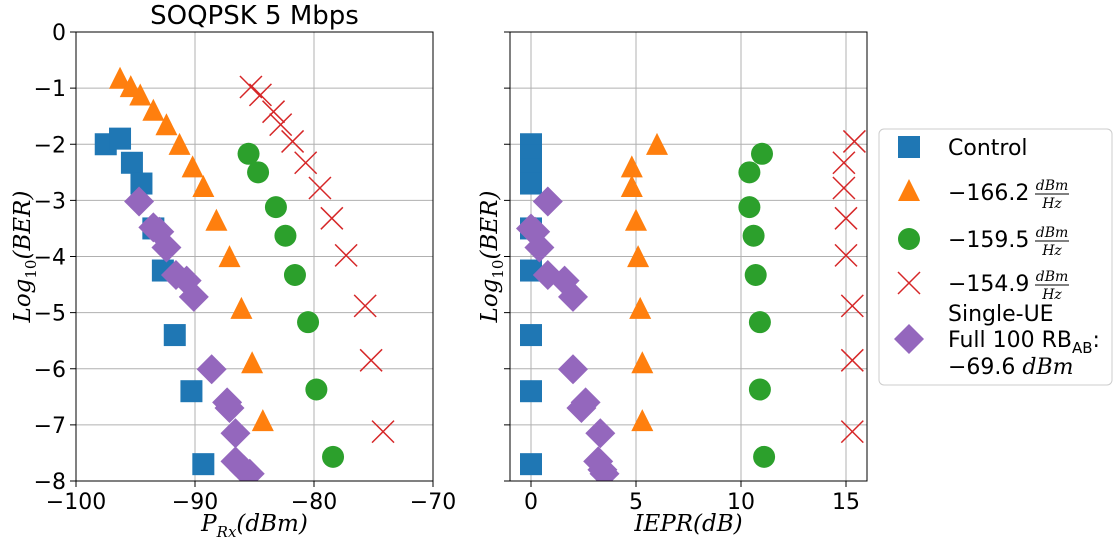 The image size is (1118, 542). Describe the element at coordinates (988, 284) in the screenshot. I see `legend-label: −154.9` at that location.